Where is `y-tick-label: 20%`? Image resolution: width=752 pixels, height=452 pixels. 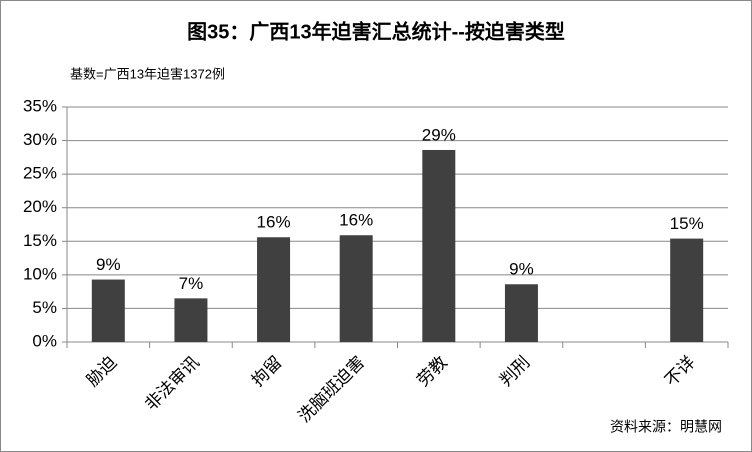
y-tick-label: 20% is located at coordinates (40, 206).